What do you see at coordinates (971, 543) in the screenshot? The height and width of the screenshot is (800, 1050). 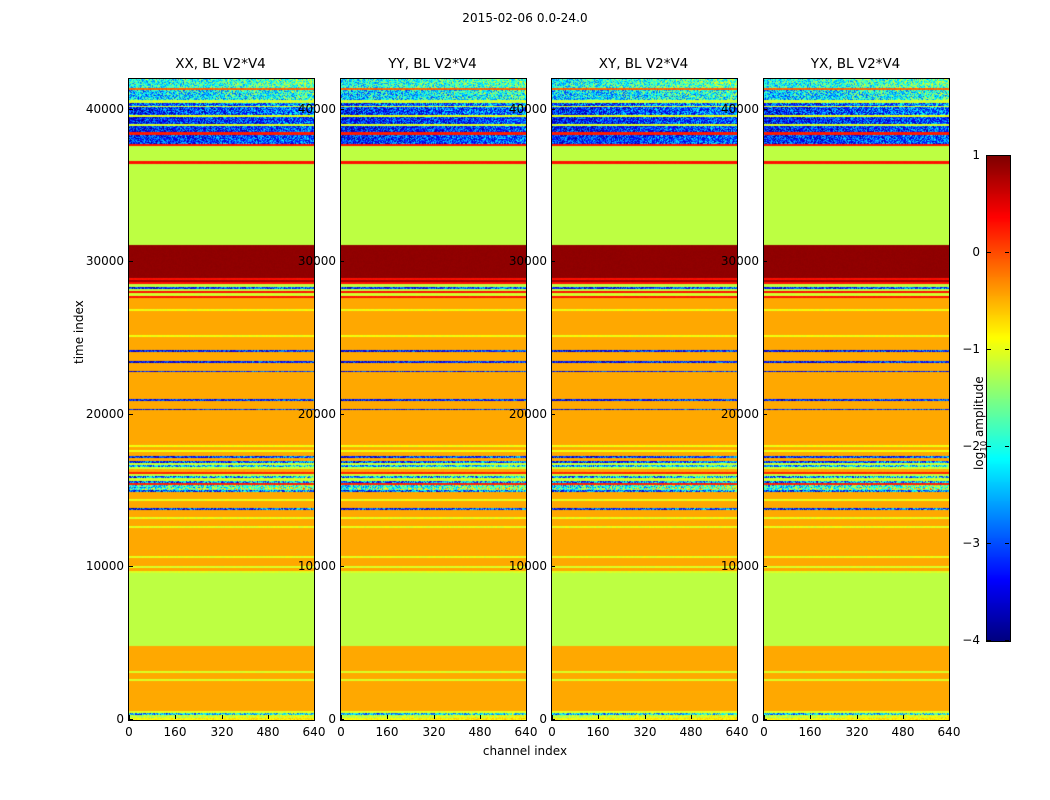 I see `colorbar-tick-label: −3` at bounding box center [971, 543].